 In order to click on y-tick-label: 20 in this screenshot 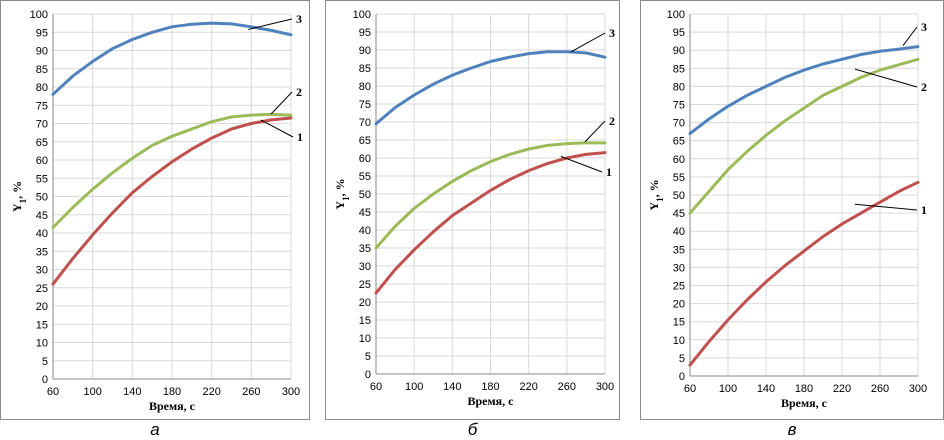, I will do `click(42, 307)`.